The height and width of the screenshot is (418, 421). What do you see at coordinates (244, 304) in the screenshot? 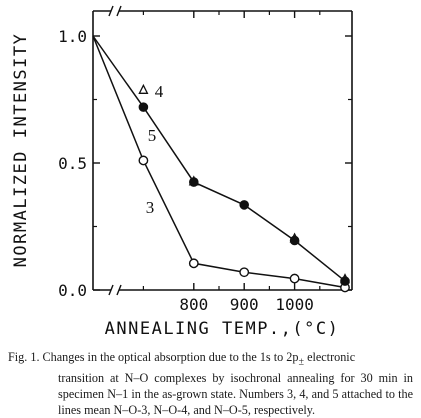
I see `x-tick-label: 900` at bounding box center [244, 304].